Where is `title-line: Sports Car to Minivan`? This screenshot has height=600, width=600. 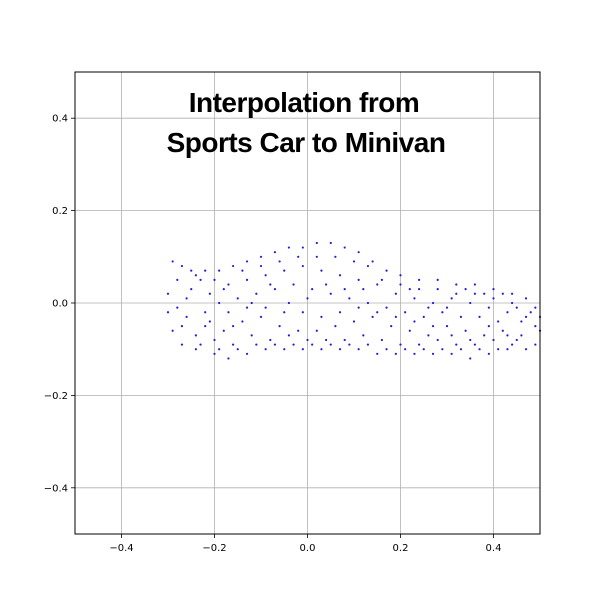 title-line: Sports Car to Minivan is located at coordinates (306, 142).